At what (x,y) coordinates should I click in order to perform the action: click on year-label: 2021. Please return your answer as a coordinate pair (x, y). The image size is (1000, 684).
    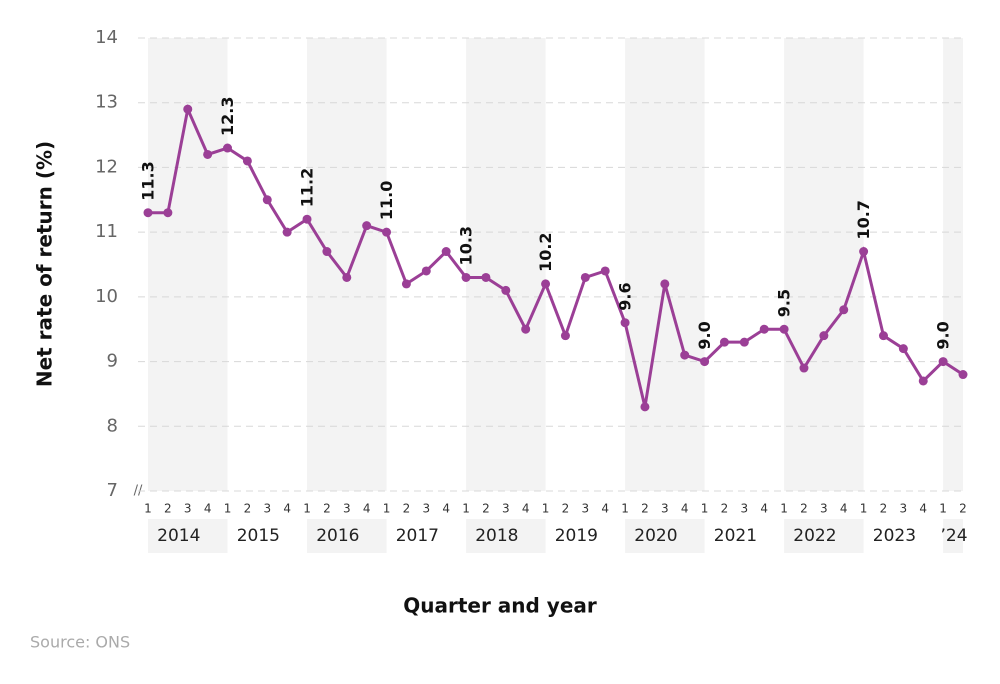
    Looking at the image, I should click on (735, 536).